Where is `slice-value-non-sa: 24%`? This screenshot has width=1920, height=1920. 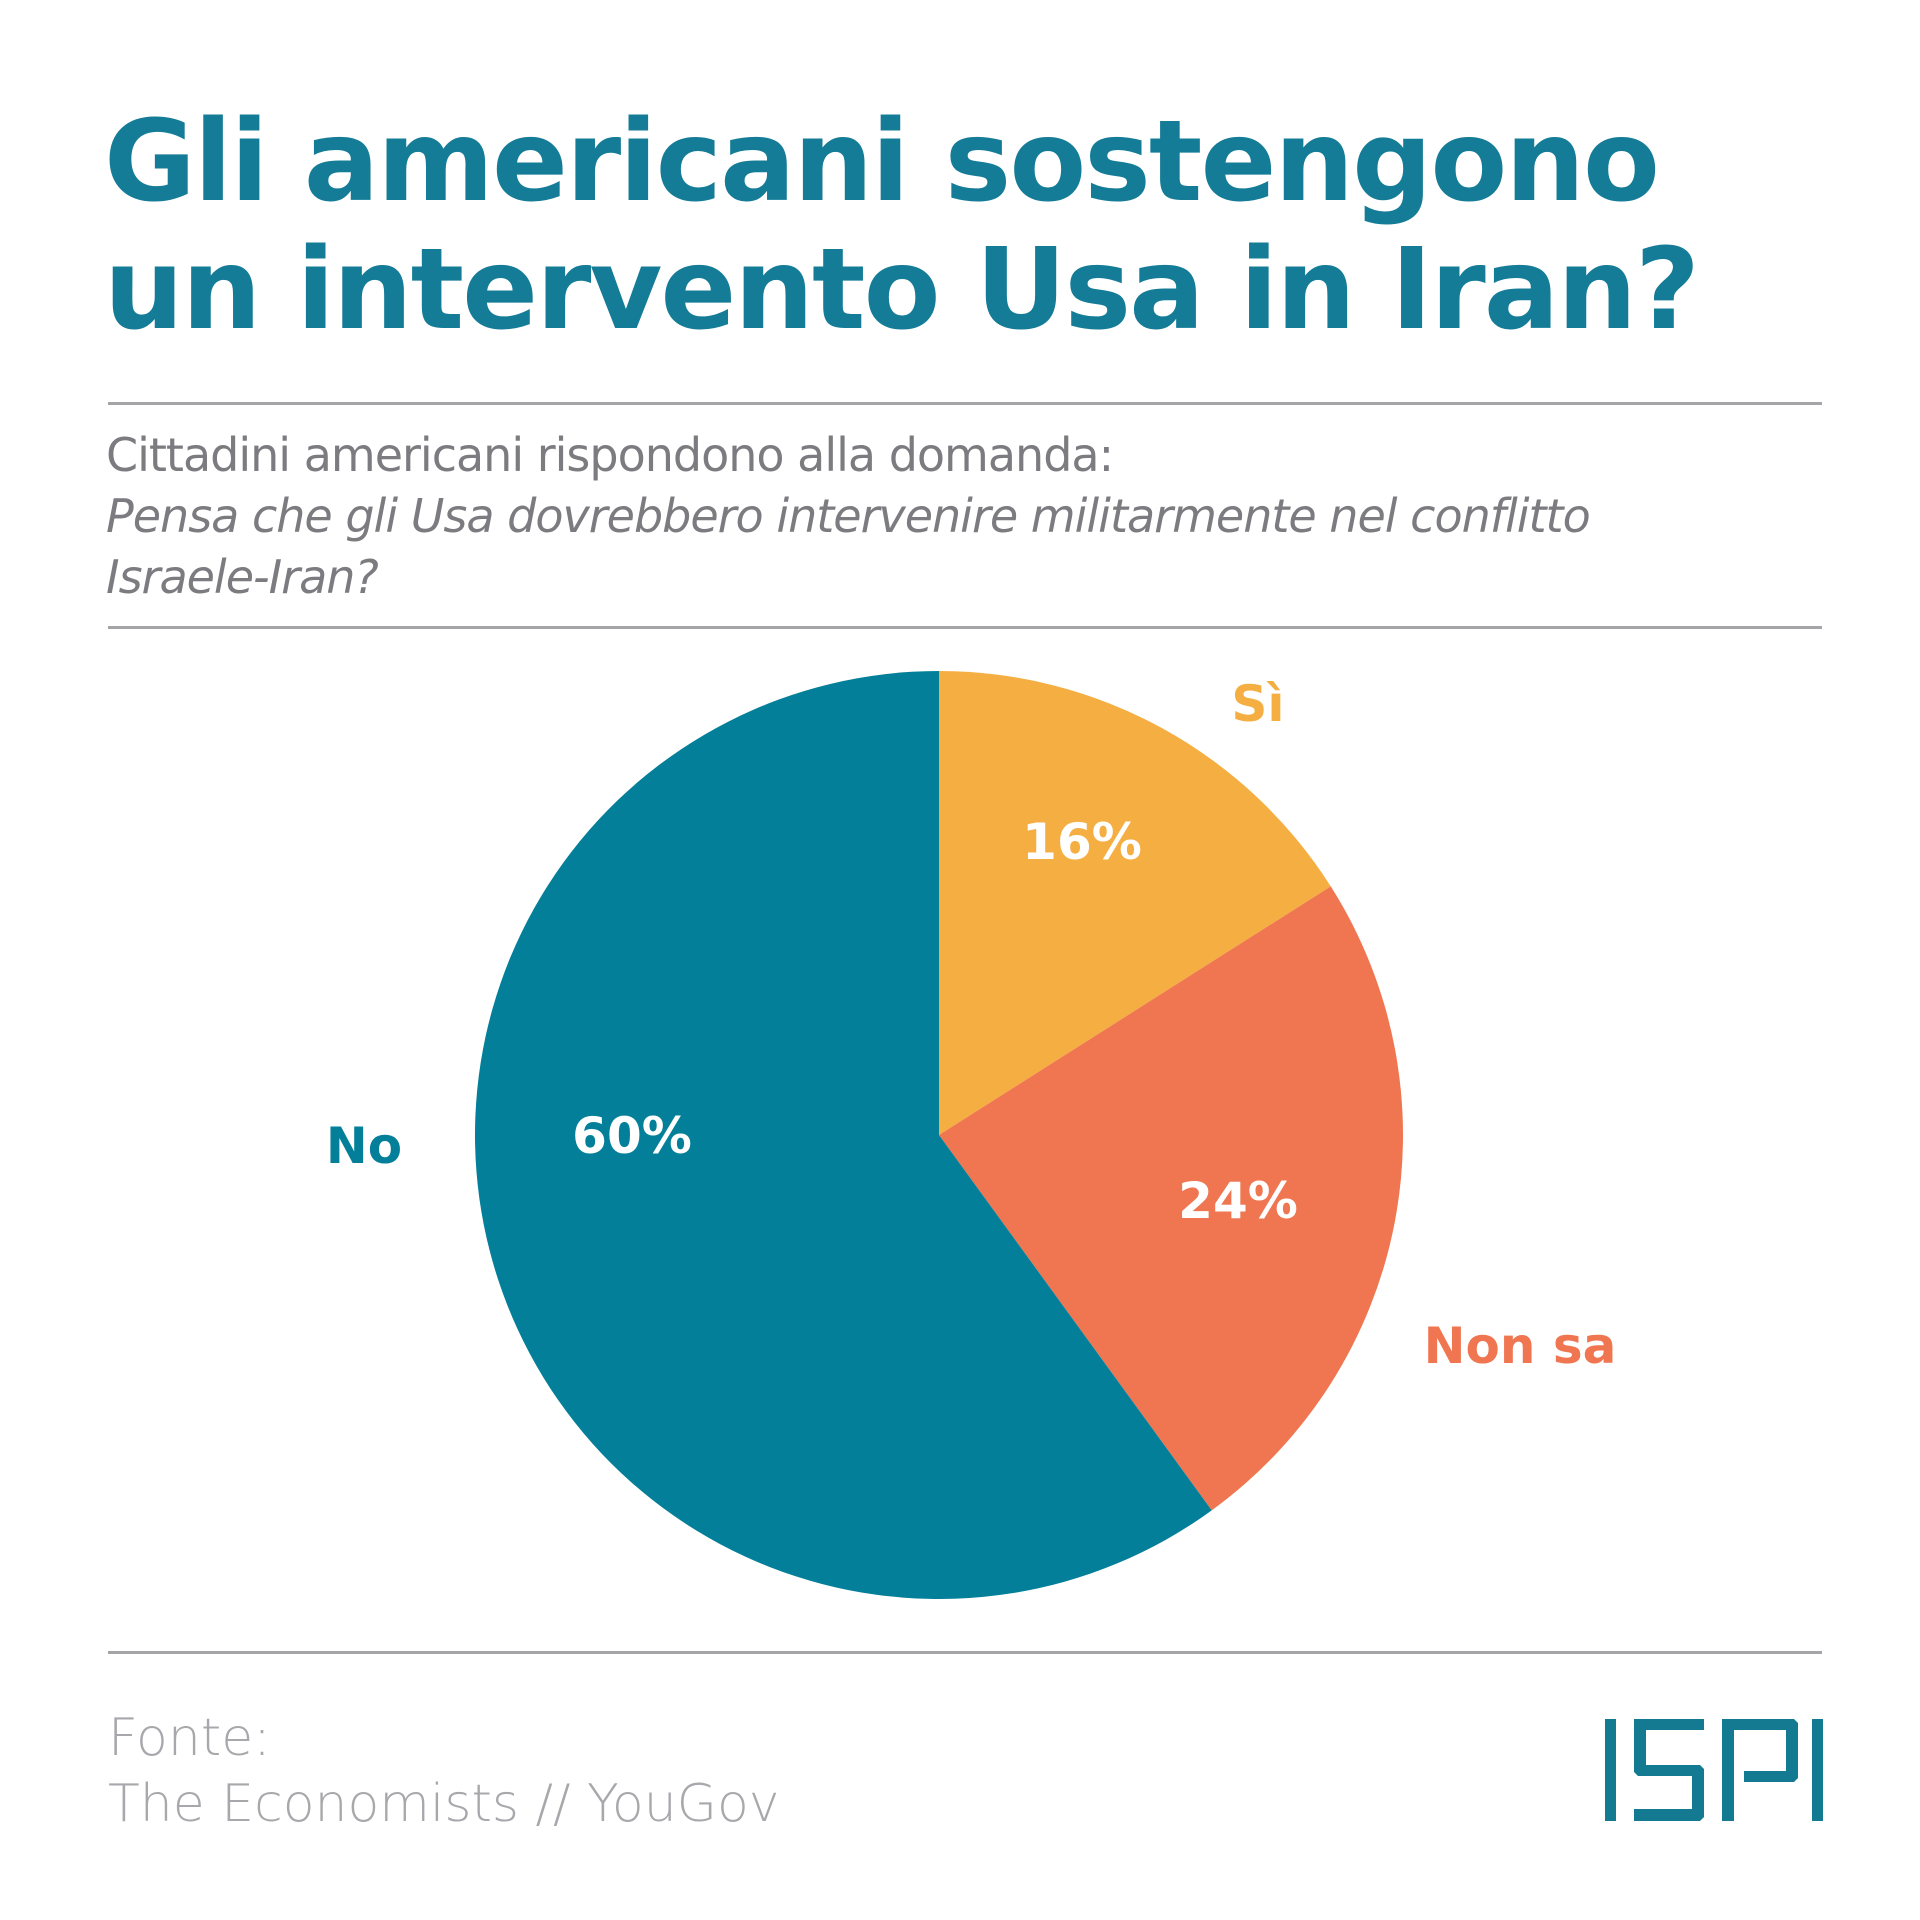
slice-value-non-sa: 24% is located at coordinates (1238, 1201).